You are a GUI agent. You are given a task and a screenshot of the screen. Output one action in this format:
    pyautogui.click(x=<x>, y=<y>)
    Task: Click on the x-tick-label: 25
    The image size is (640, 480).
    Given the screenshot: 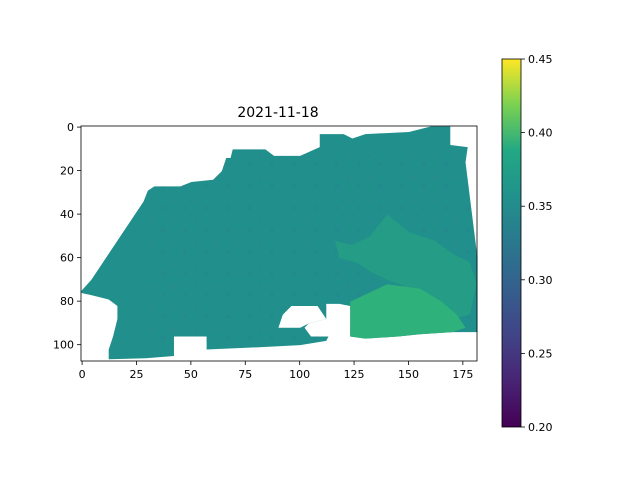 What is the action you would take?
    pyautogui.click(x=136, y=374)
    